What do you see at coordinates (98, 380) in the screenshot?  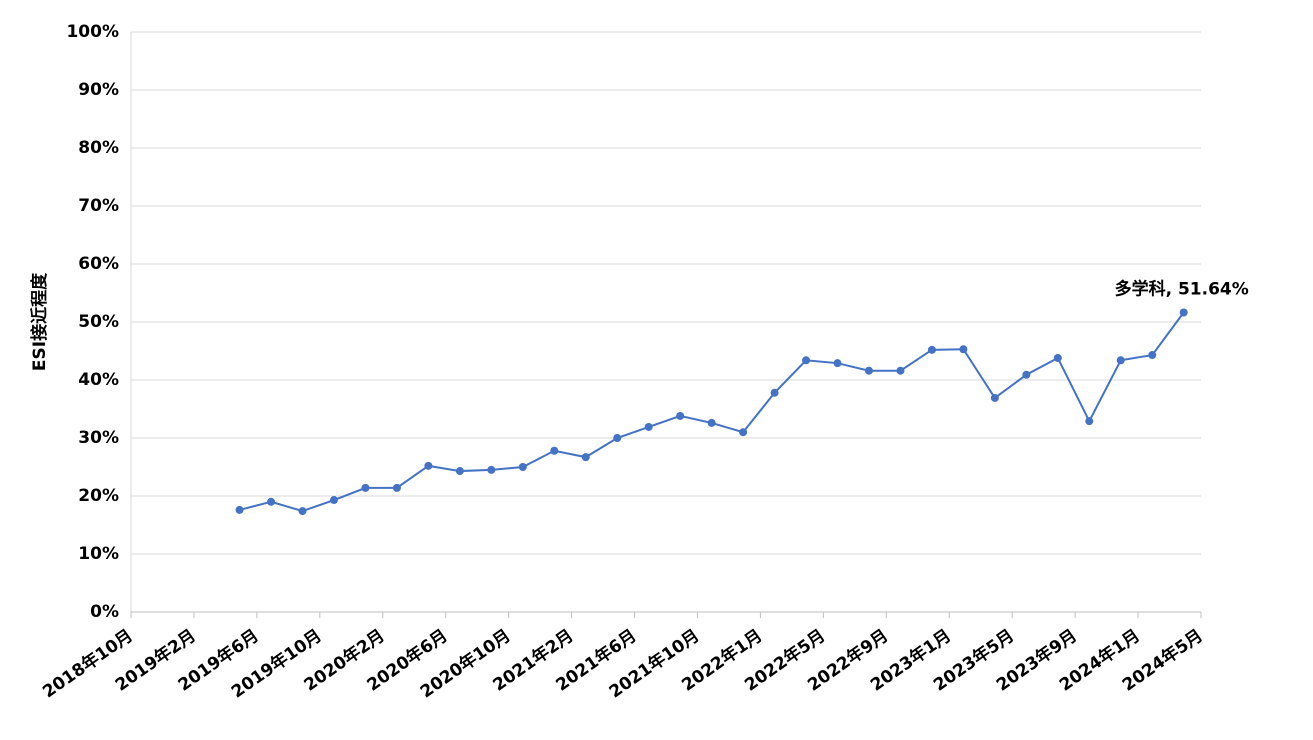 I see `y-tick-label: 40%` at bounding box center [98, 380].